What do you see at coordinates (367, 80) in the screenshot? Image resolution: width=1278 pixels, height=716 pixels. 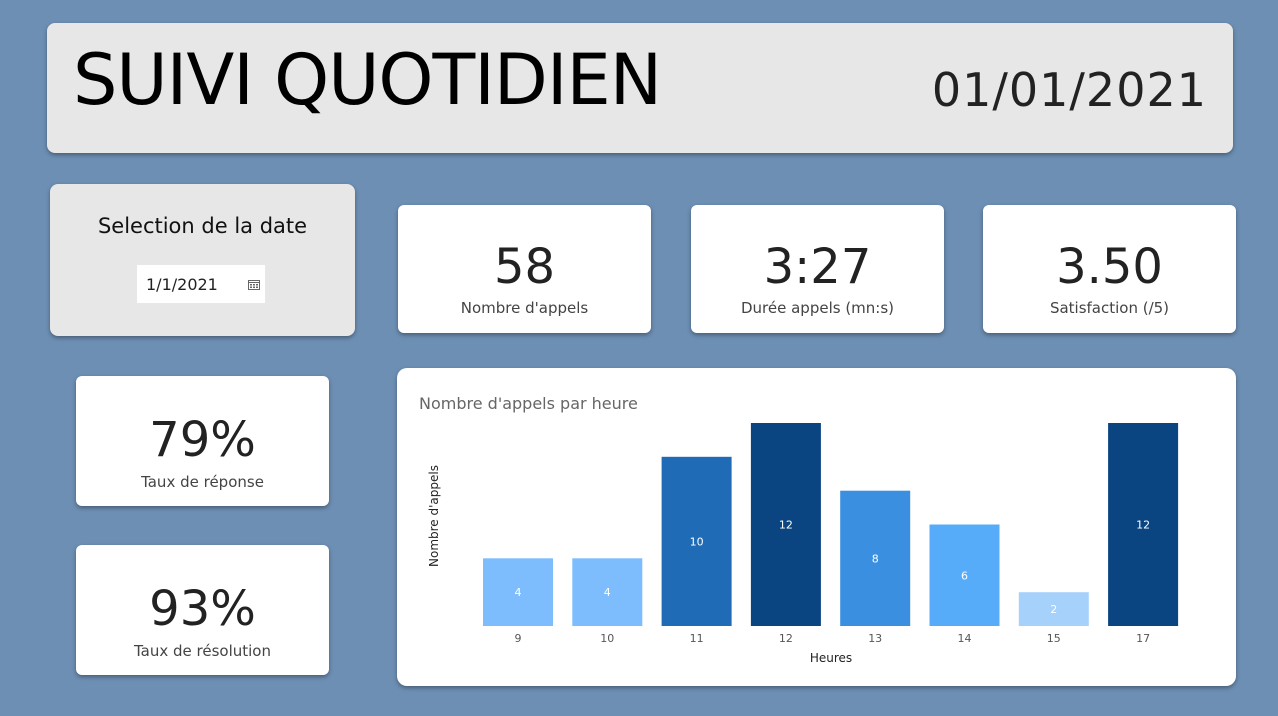 I see `page-title: SUIVI QUOTIDIEN` at bounding box center [367, 80].